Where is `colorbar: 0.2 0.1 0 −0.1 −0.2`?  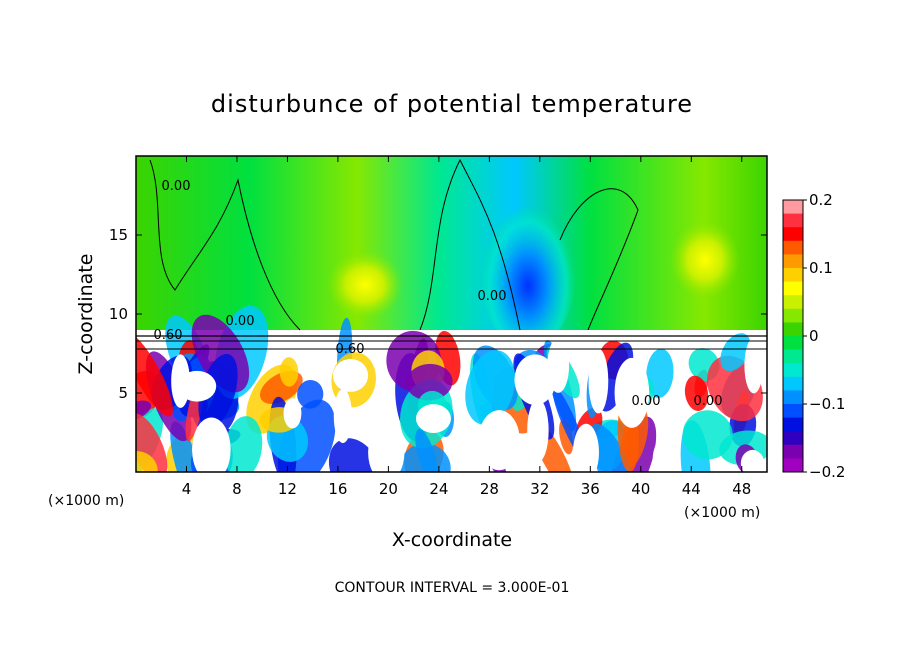 colorbar: 0.2 0.1 0 −0.1 −0.2 is located at coordinates (813, 336).